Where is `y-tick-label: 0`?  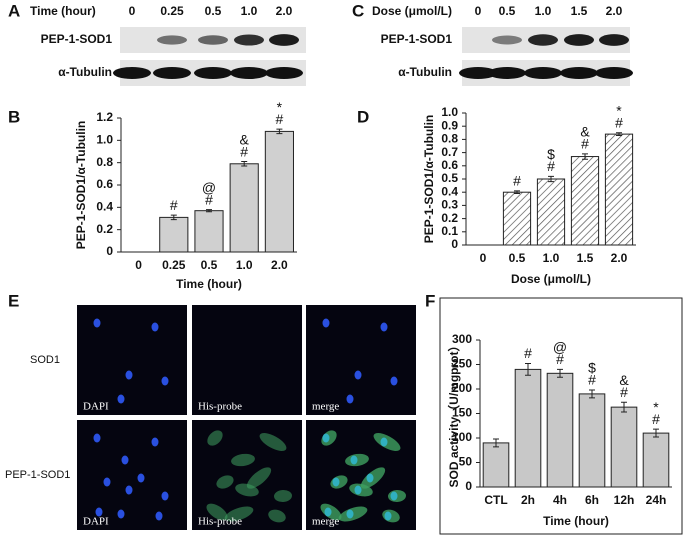 y-tick-label: 0 is located at coordinates (468, 486).